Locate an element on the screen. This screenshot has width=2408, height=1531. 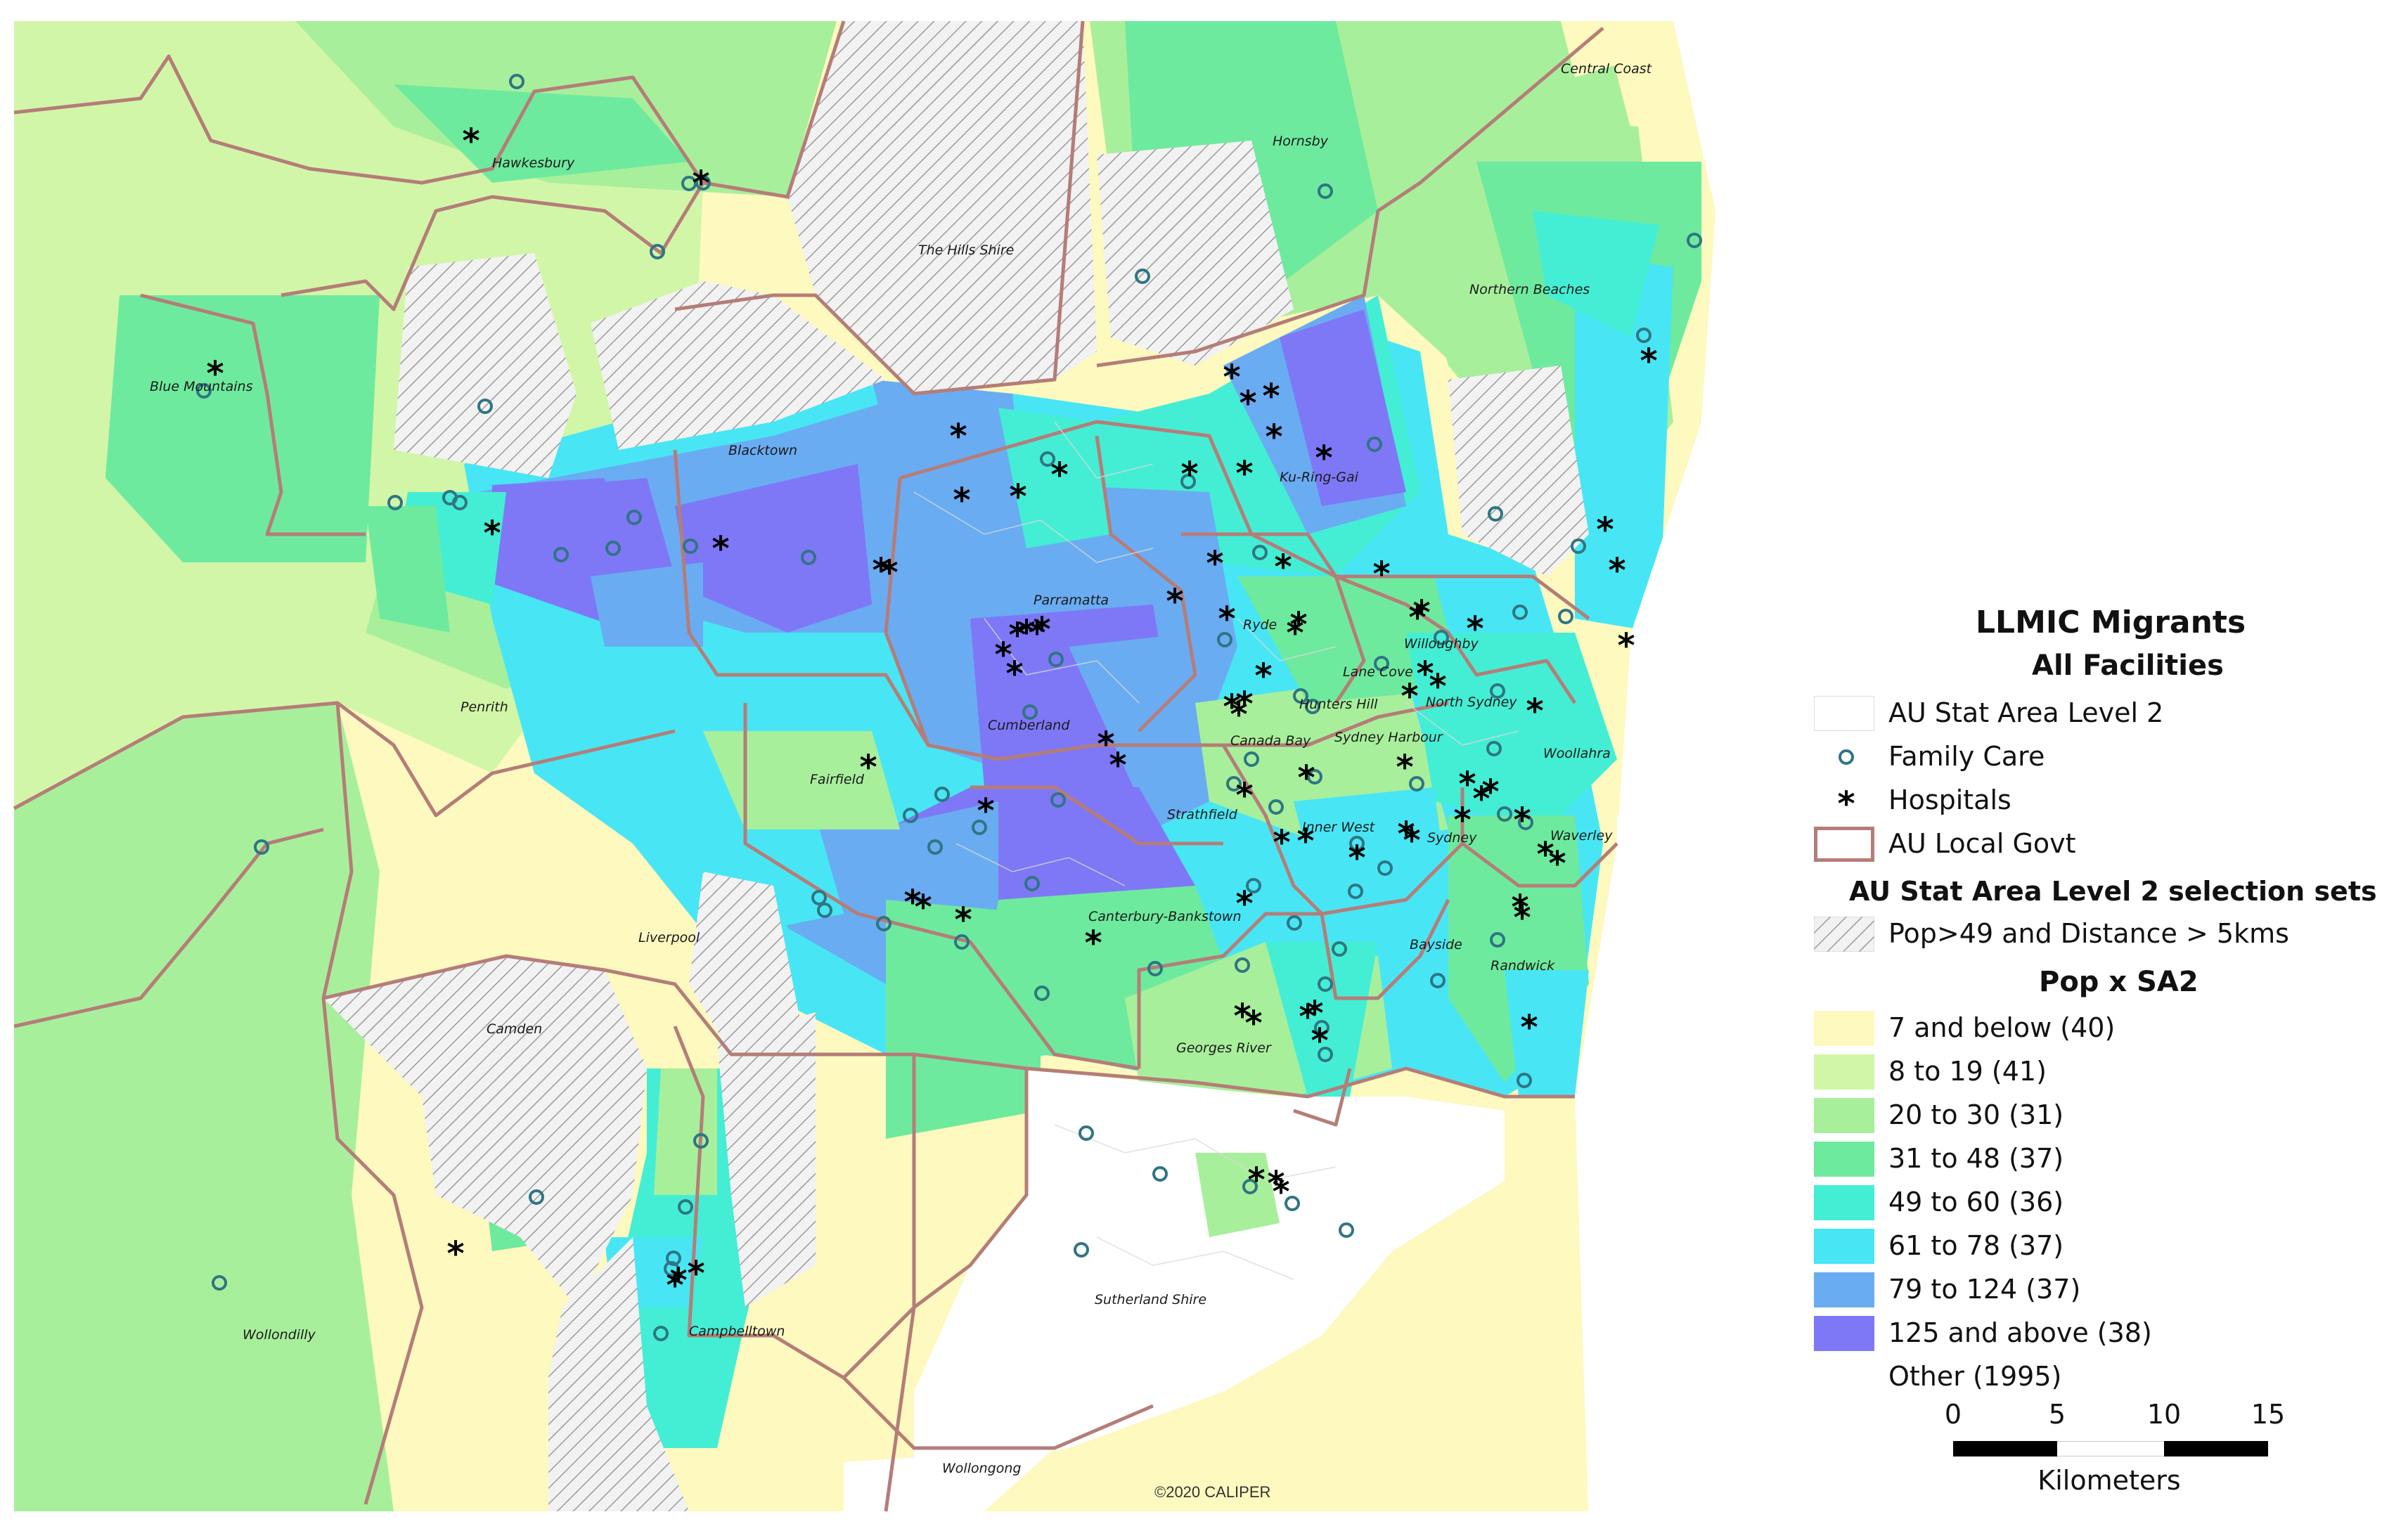
map-credit: ©2020 CALIPER is located at coordinates (1212, 1492).